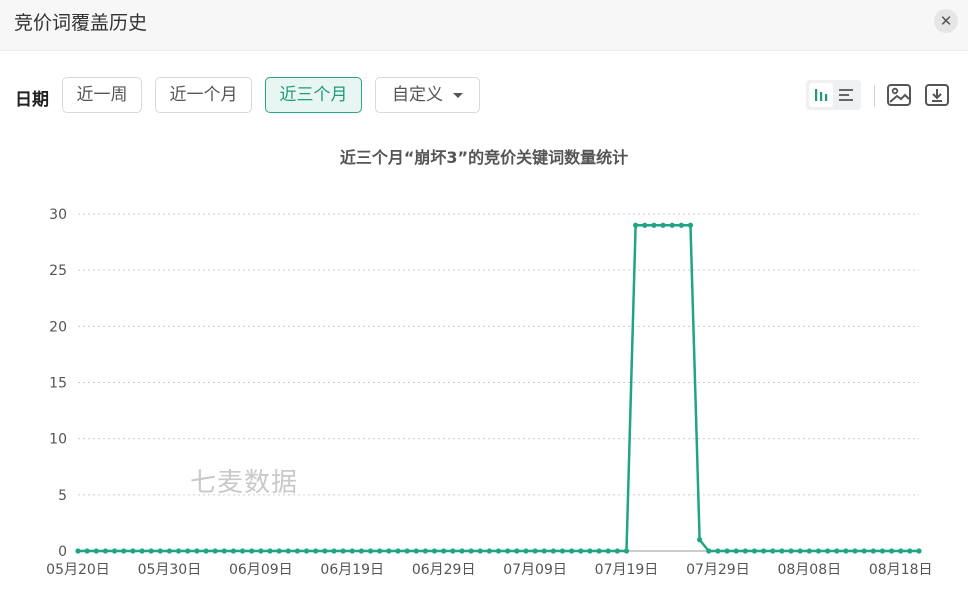 This screenshot has width=968, height=616. What do you see at coordinates (261, 570) in the screenshot?
I see `x-tick-label: 06月09日` at bounding box center [261, 570].